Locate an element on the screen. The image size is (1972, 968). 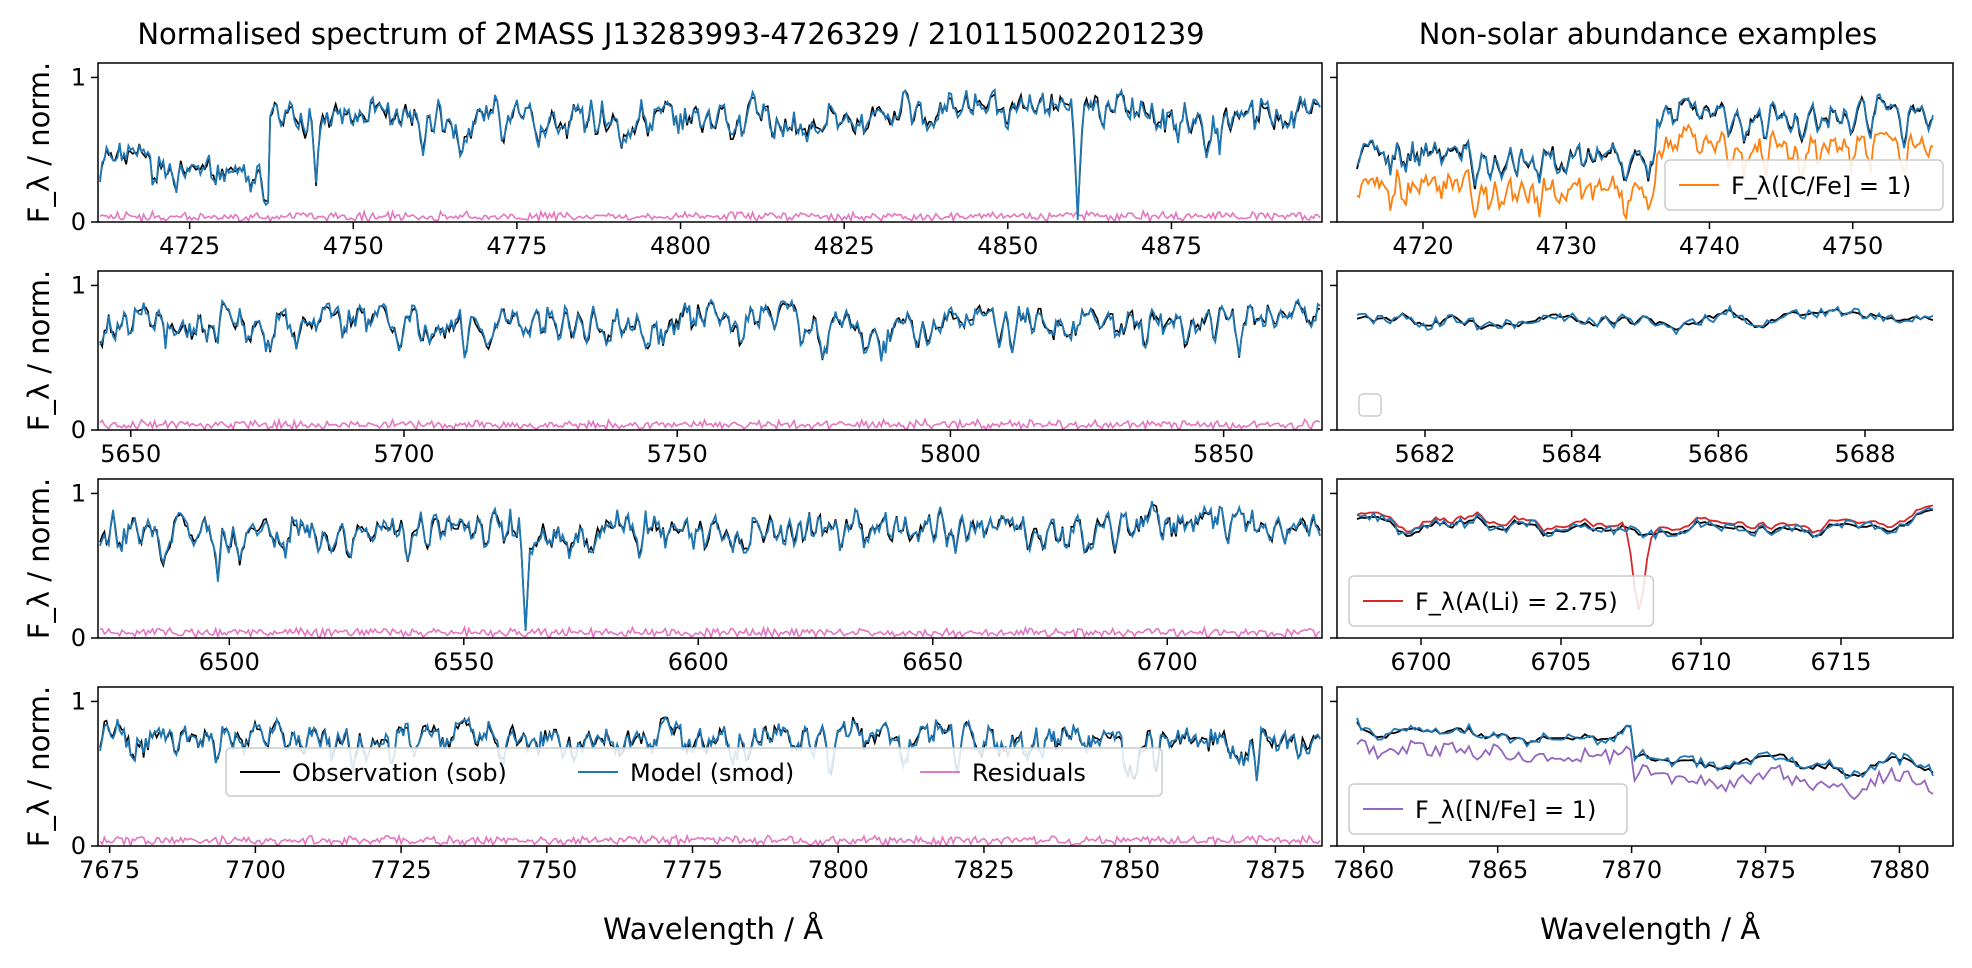
right-panel-2-legend-box is located at coordinates (1501, 601).